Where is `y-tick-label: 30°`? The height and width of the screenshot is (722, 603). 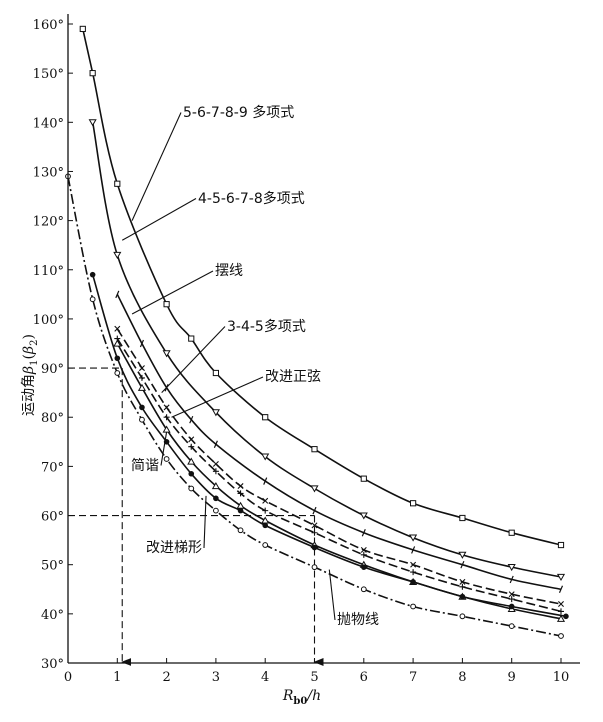
y-tick-label: 30° is located at coordinates (52, 664).